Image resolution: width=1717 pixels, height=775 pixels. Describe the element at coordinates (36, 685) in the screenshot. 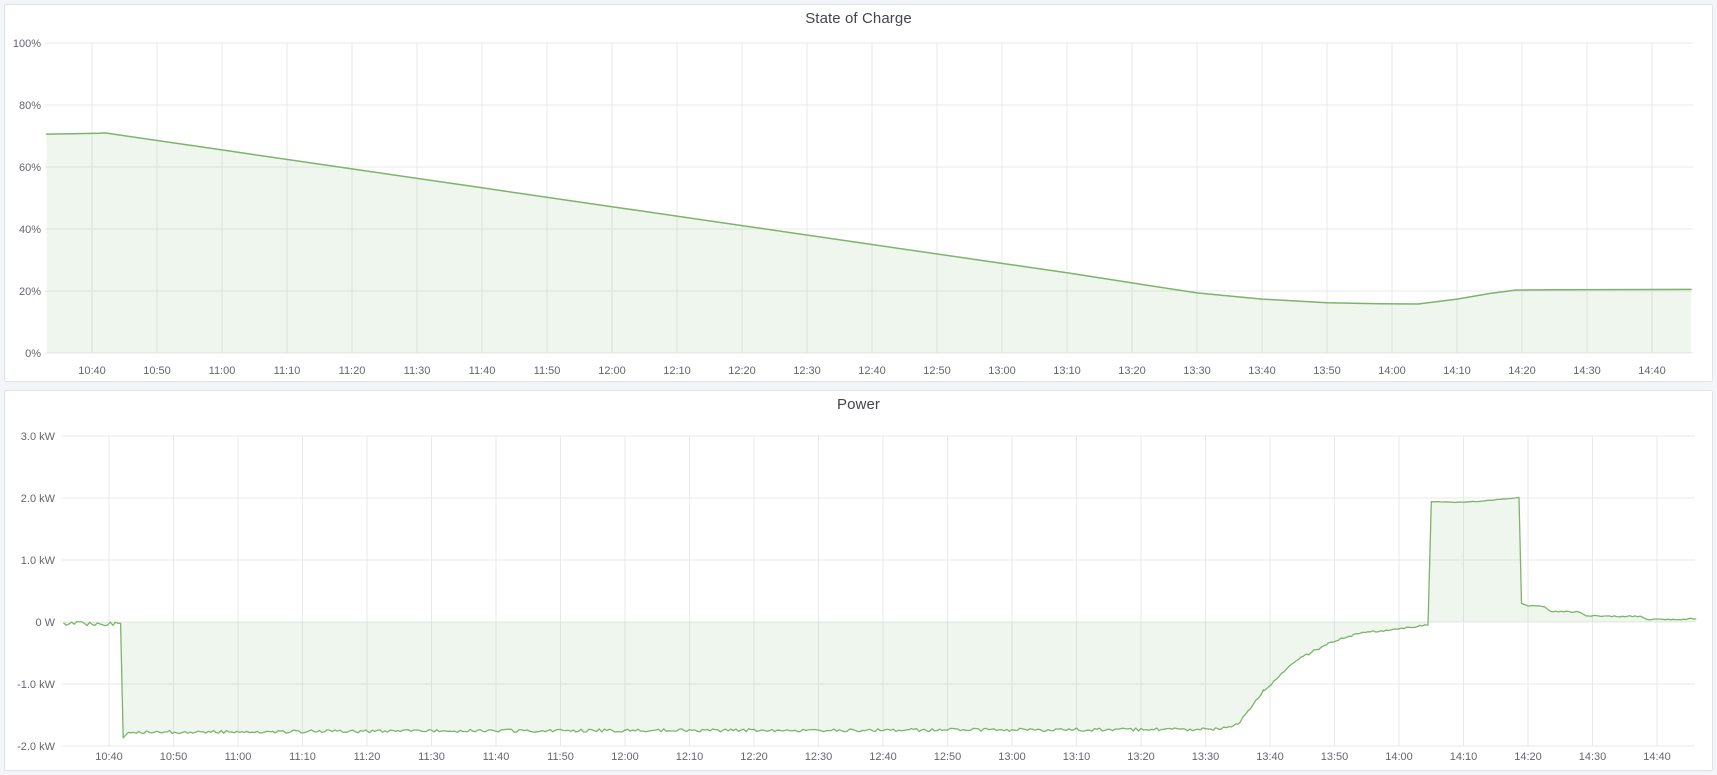

I see `y-tick-label: -1.0 kW` at that location.